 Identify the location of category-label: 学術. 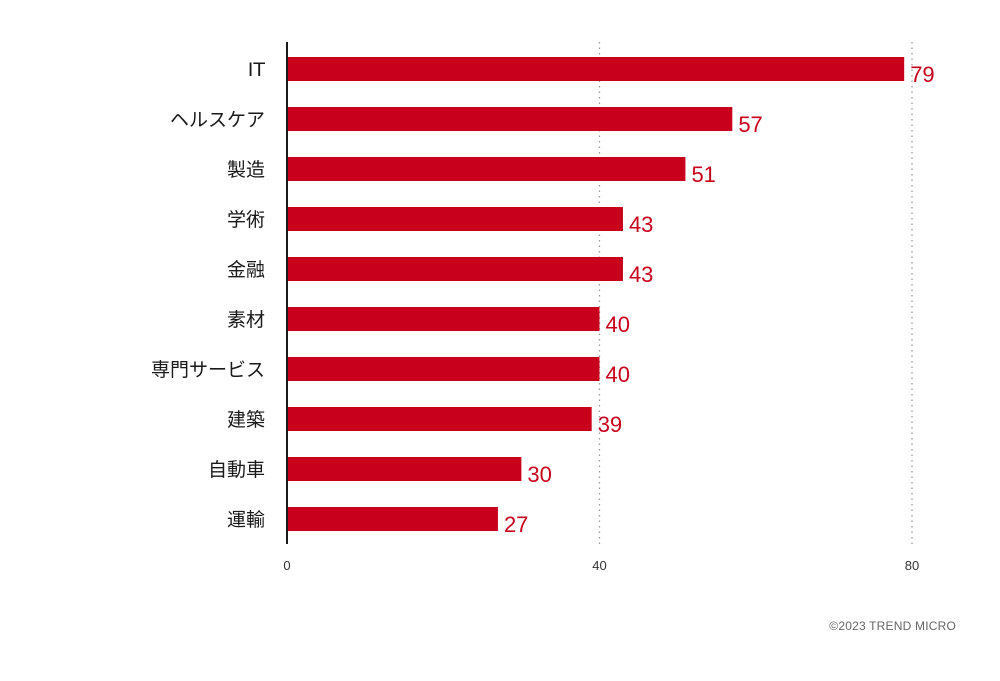
(246, 220).